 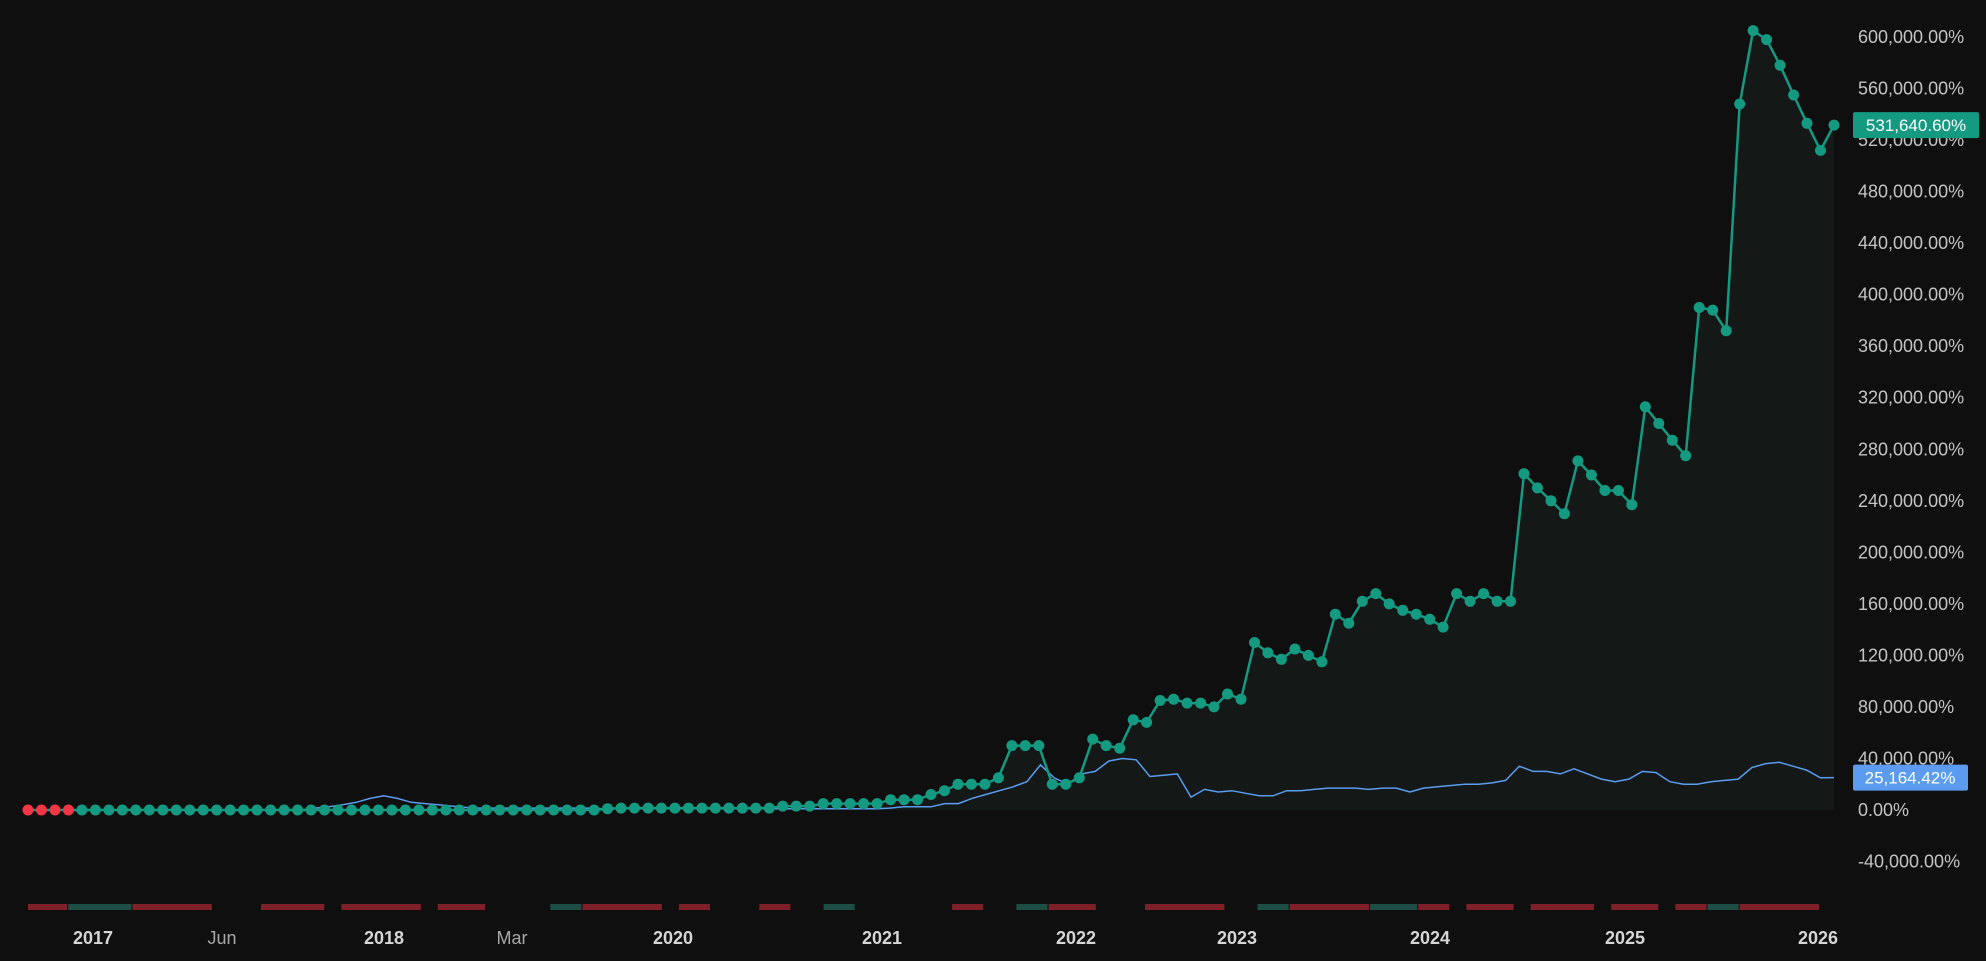 I want to click on last-value-badges: 531,640.60% 25,164.42%, so click(x=1916, y=451).